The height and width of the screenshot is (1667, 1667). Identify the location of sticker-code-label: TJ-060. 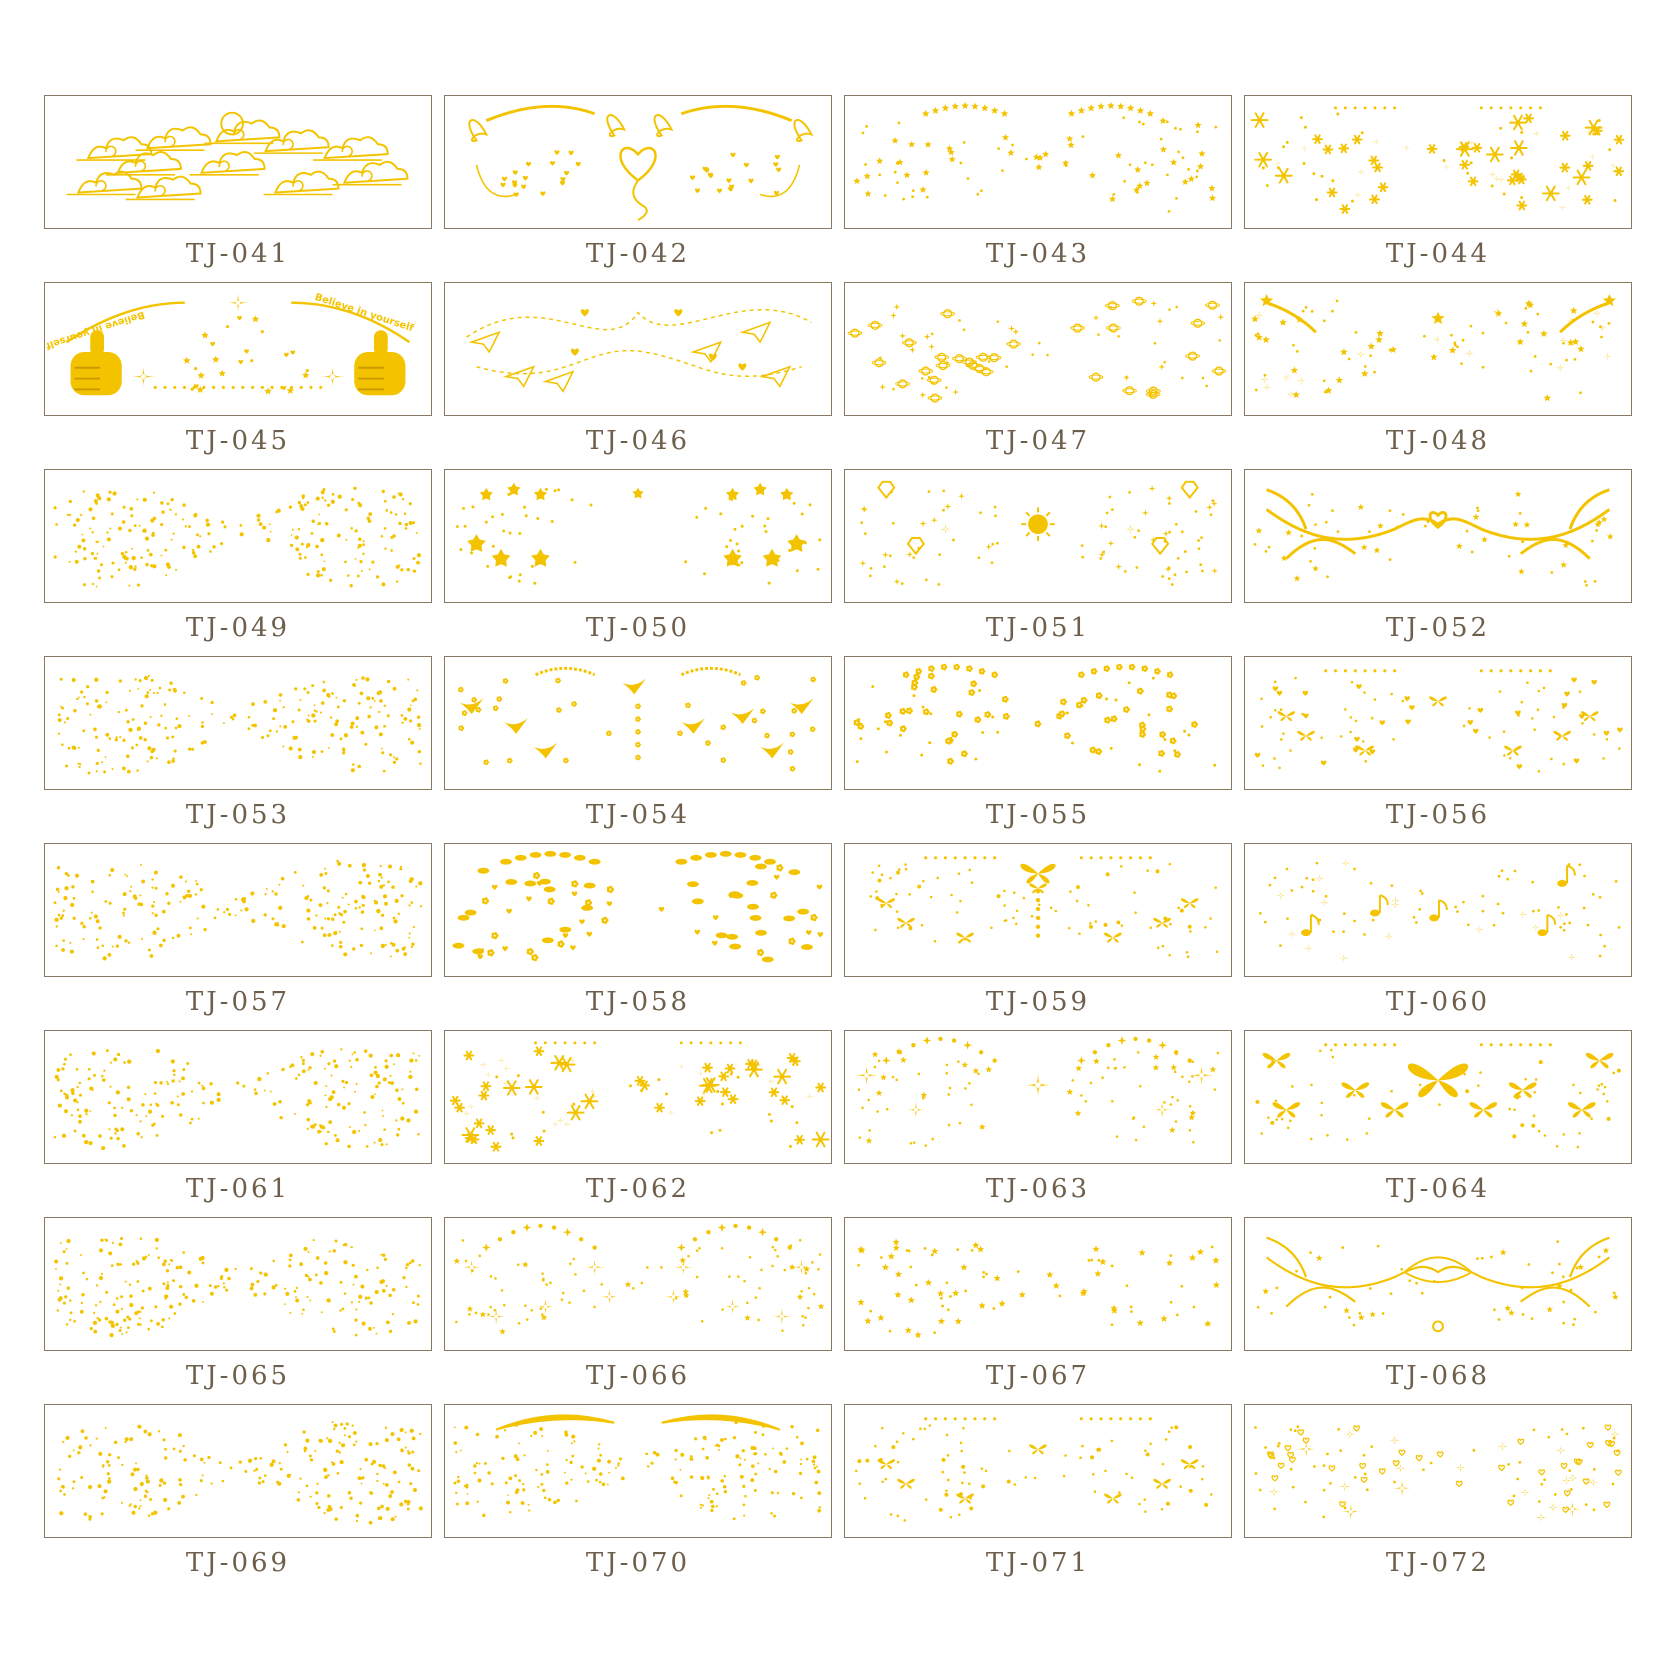
(1438, 1002).